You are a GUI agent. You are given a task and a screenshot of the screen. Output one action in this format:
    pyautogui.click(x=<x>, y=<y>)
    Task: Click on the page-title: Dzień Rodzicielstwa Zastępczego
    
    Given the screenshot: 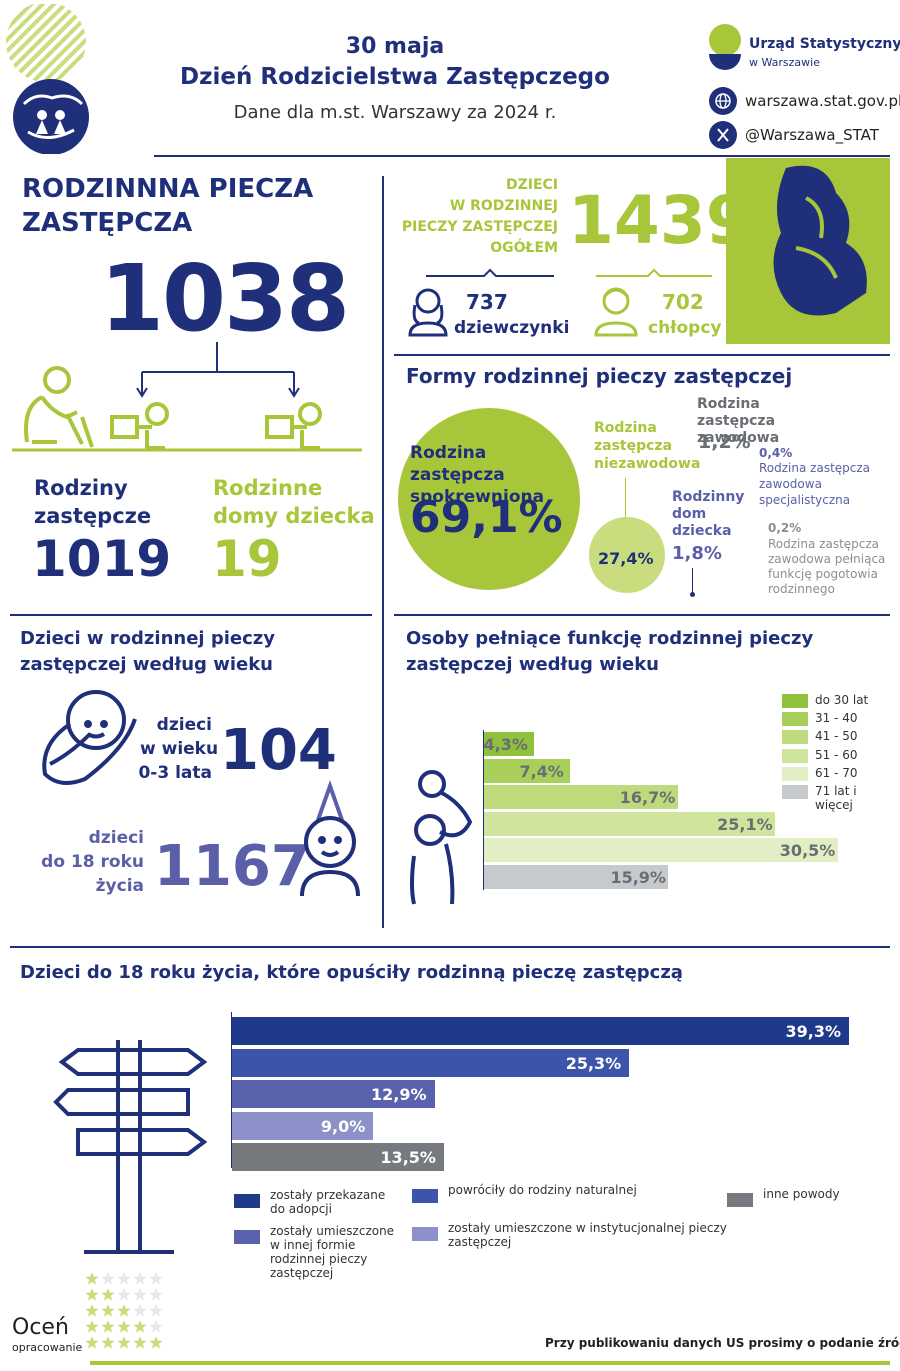 What is the action you would take?
    pyautogui.click(x=395, y=77)
    